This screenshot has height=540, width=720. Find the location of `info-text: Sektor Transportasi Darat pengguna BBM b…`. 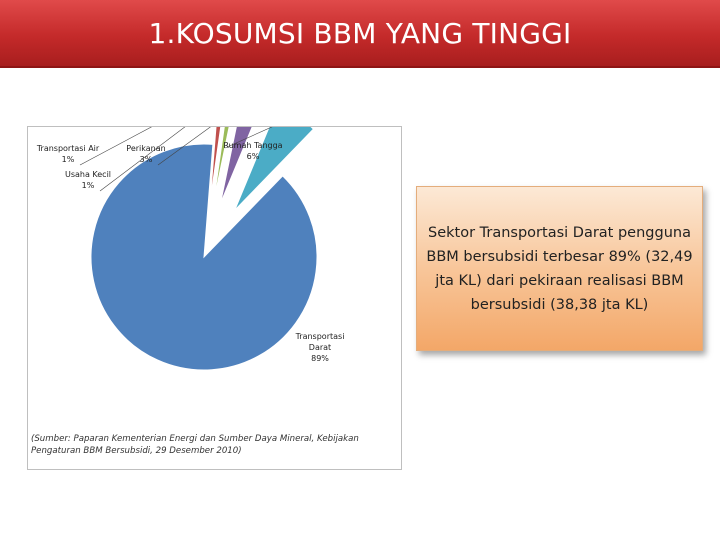

info-text: Sektor Transportasi Darat pengguna BBM b… is located at coordinates (559, 268).